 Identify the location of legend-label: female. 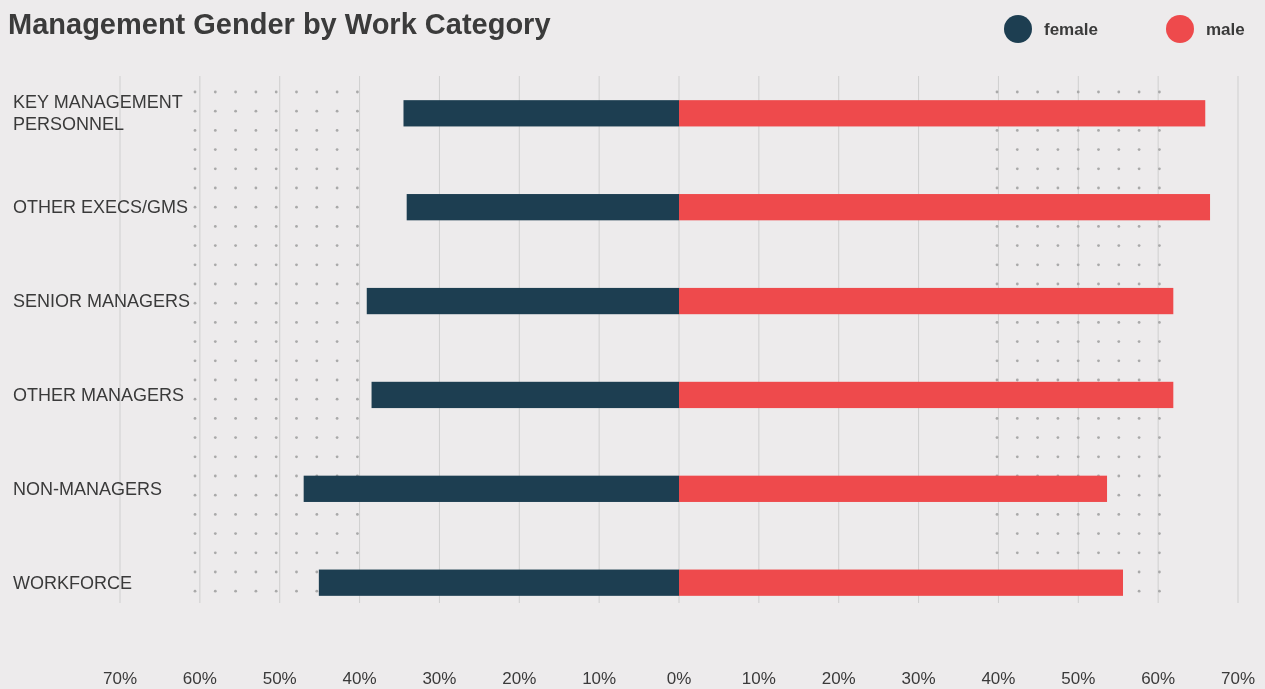
(1071, 29).